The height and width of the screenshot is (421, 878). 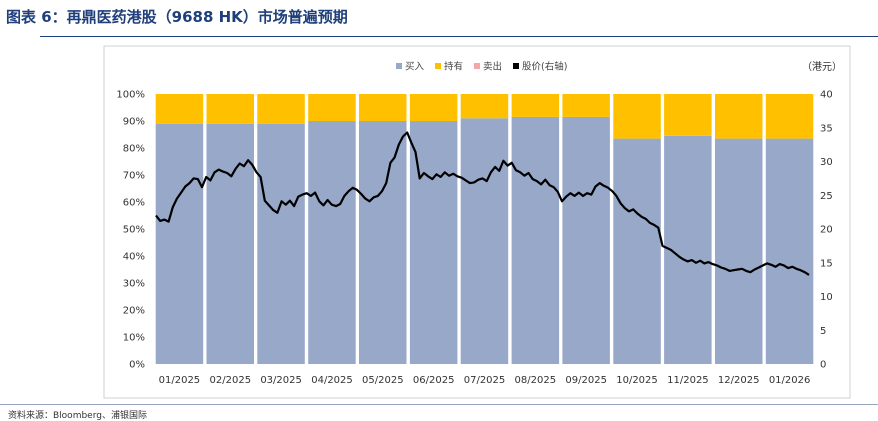 What do you see at coordinates (134, 149) in the screenshot?
I see `left-tick-label: 80%` at bounding box center [134, 149].